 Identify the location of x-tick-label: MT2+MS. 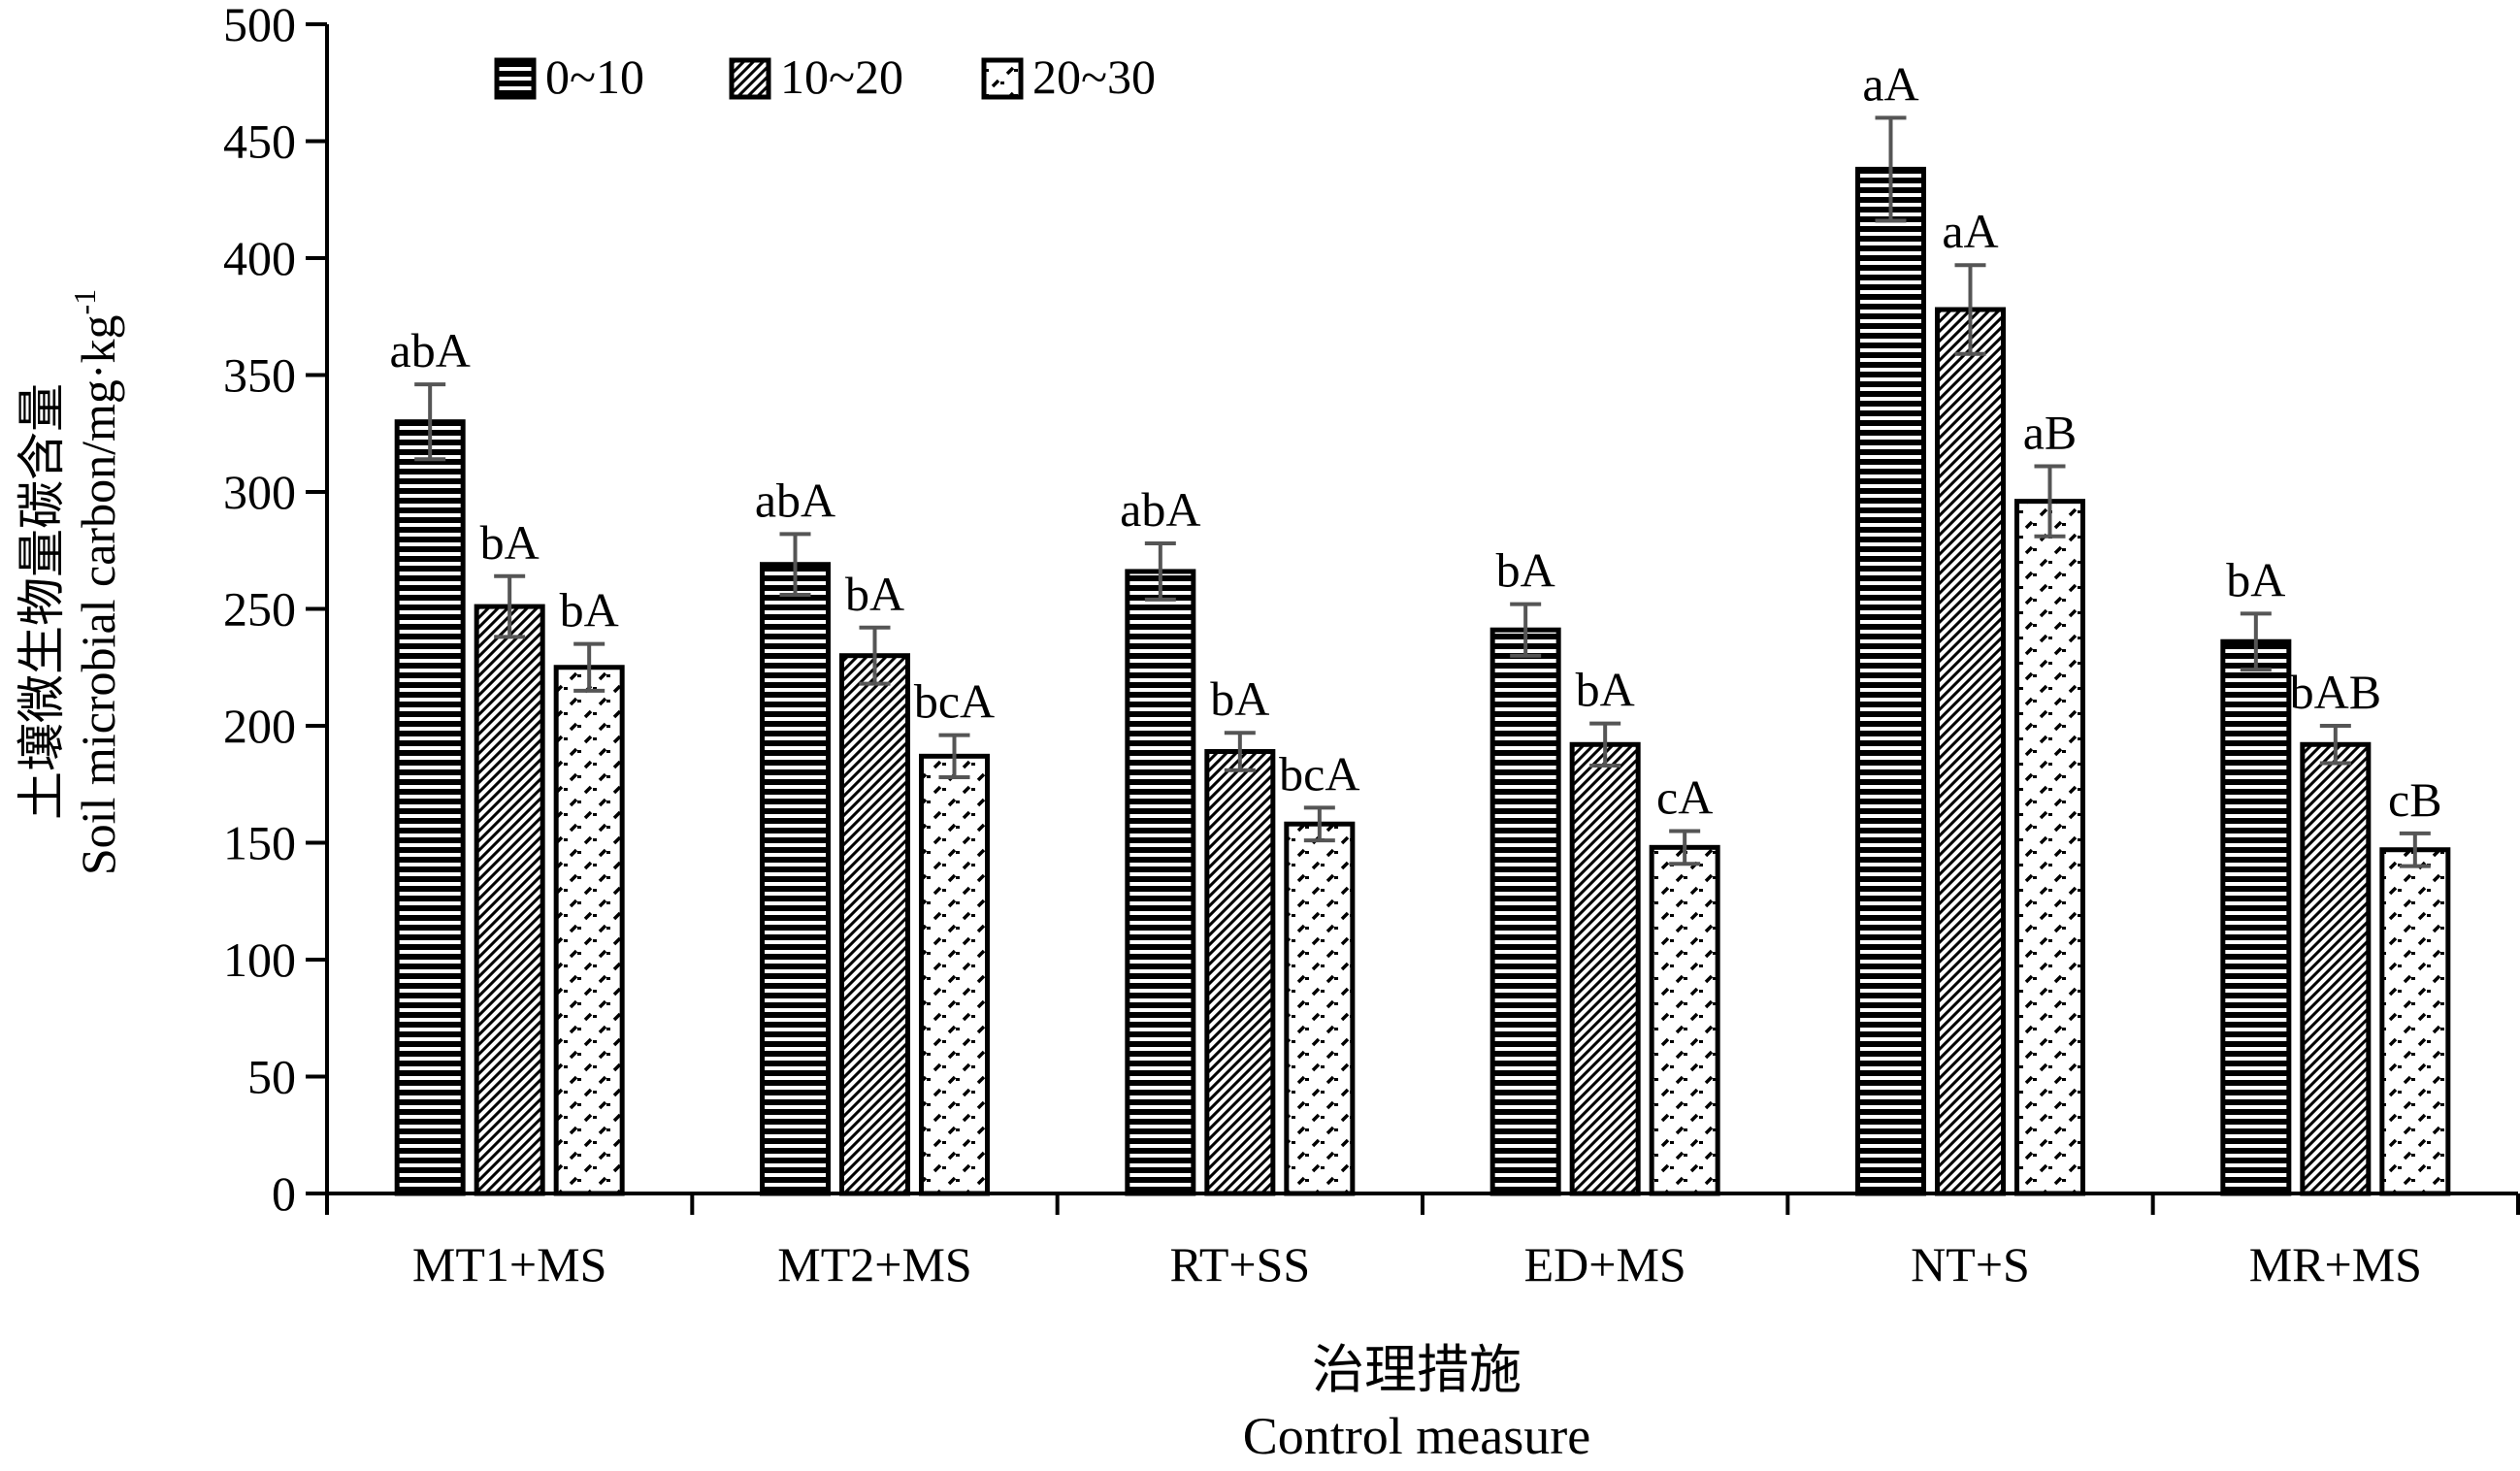
(874, 1264).